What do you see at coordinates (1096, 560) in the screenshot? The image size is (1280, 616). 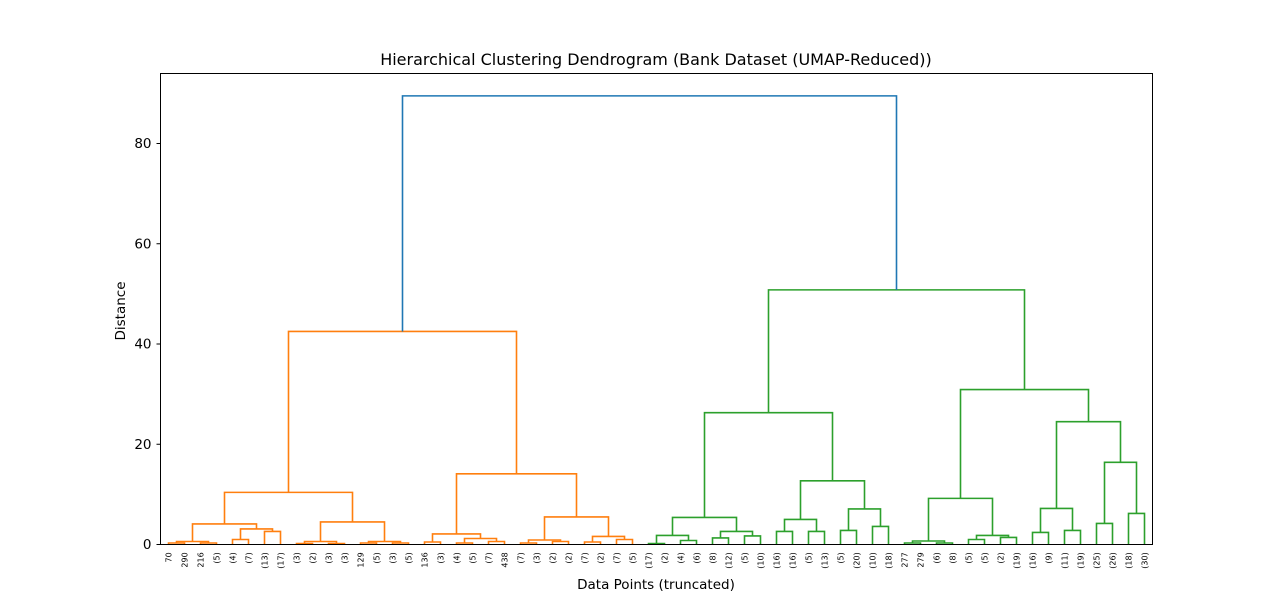 I see `x-tick-label-58: (25)` at bounding box center [1096, 560].